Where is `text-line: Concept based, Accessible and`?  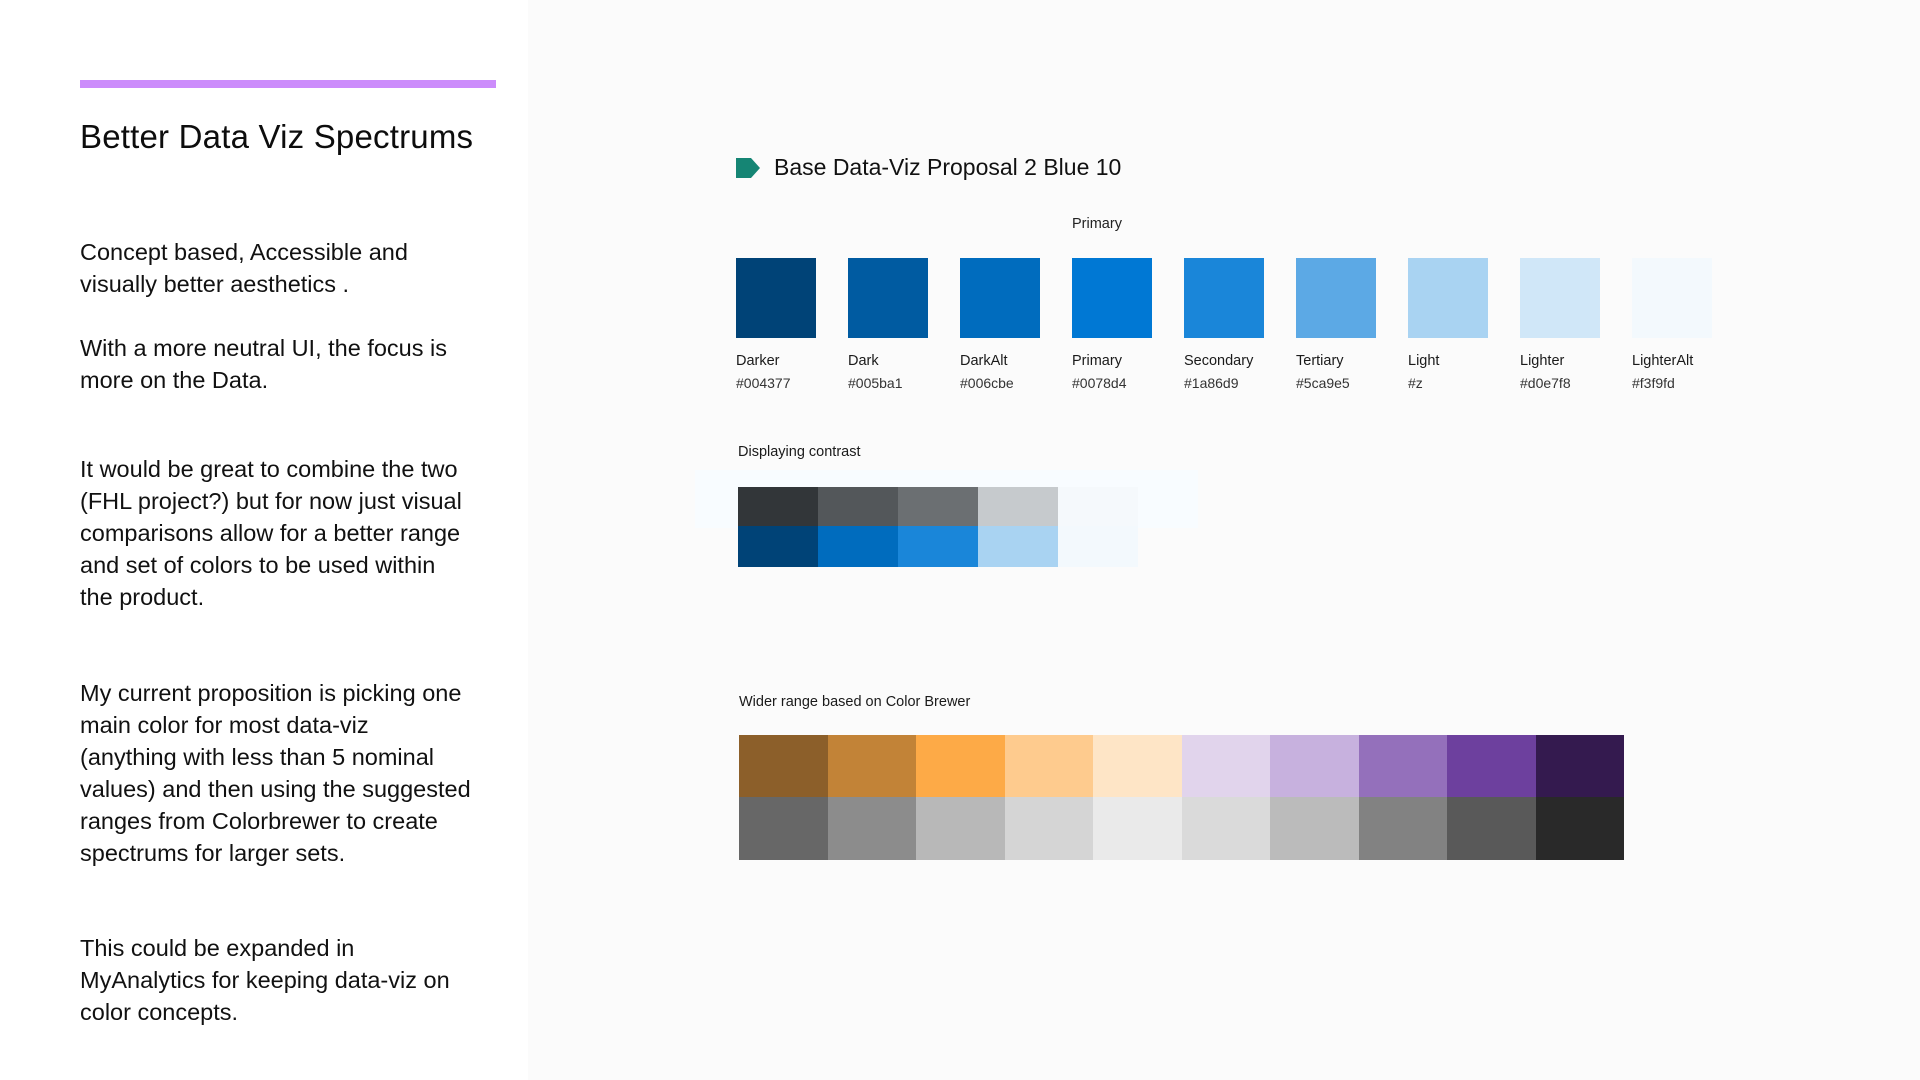
text-line: Concept based, Accessible and is located at coordinates (244, 252).